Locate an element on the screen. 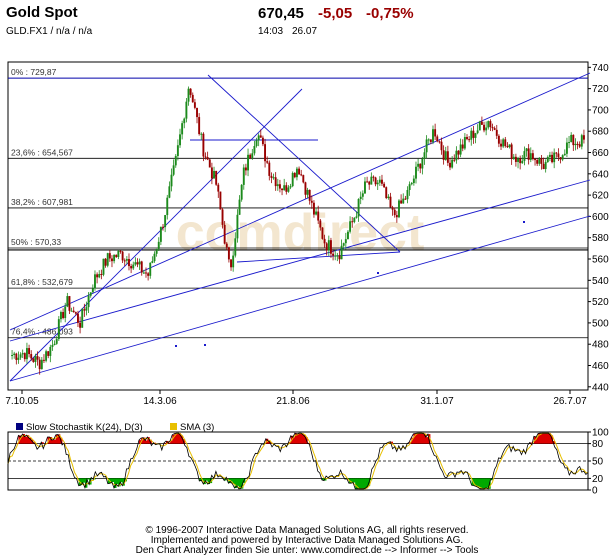 This screenshot has width=614, height=556. fib-level-label: 61,8% : 532,679 is located at coordinates (42, 282).